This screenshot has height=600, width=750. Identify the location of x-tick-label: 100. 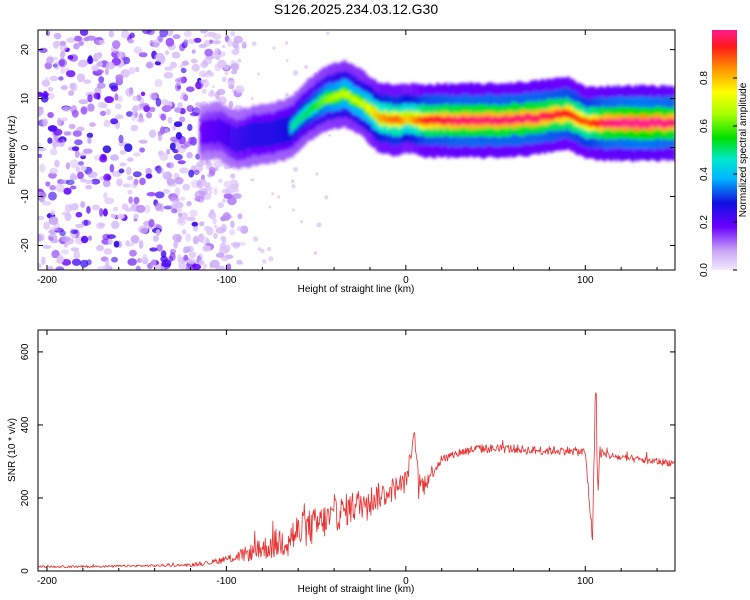
(585, 581).